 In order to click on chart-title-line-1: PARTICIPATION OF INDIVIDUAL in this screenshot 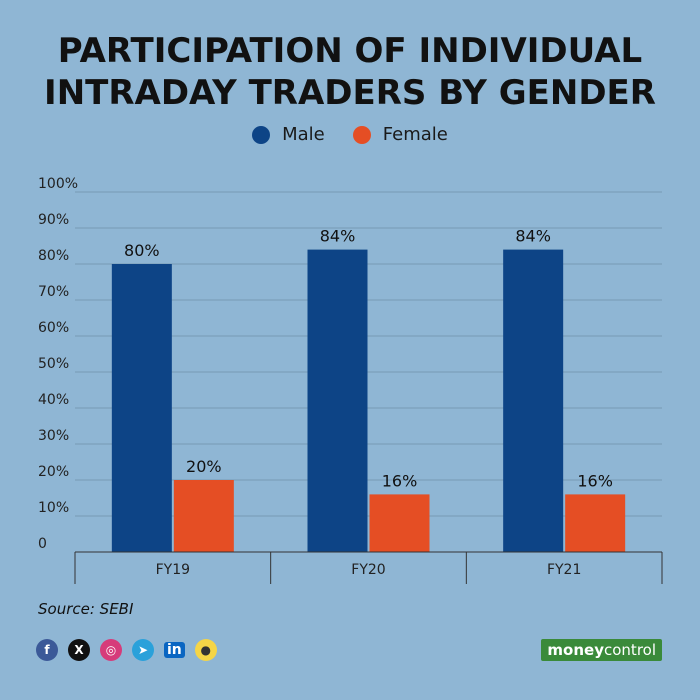, I will do `click(350, 51)`.